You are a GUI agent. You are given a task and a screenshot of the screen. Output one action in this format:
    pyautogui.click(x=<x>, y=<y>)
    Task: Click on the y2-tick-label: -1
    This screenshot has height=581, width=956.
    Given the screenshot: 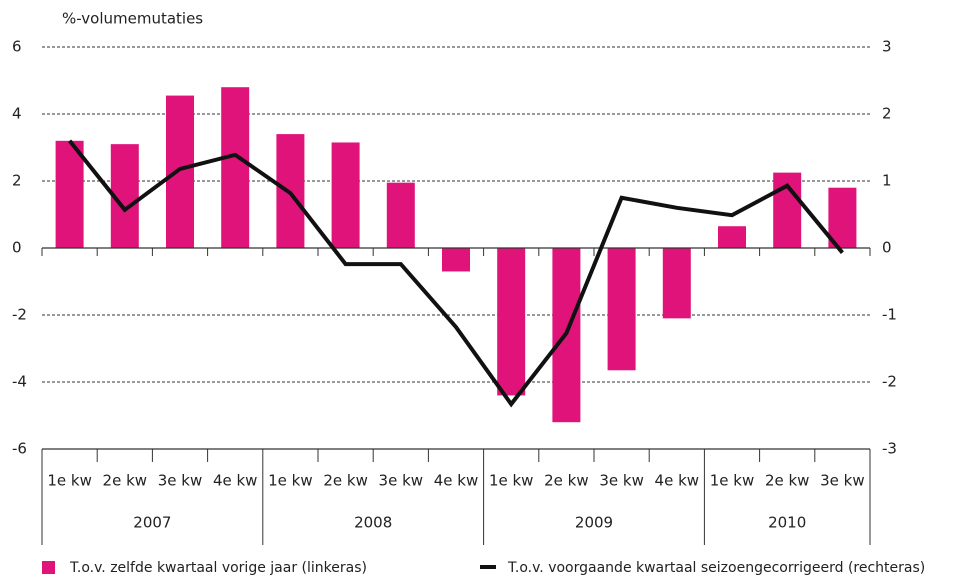 What is the action you would take?
    pyautogui.click(x=889, y=315)
    